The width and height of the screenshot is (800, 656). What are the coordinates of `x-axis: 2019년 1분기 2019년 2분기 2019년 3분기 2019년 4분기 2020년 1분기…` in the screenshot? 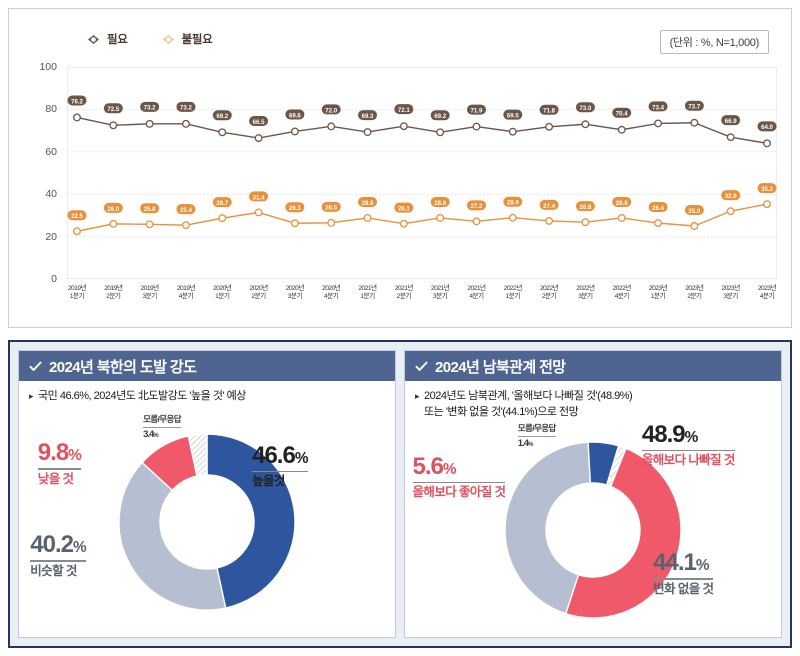 It's located at (422, 303).